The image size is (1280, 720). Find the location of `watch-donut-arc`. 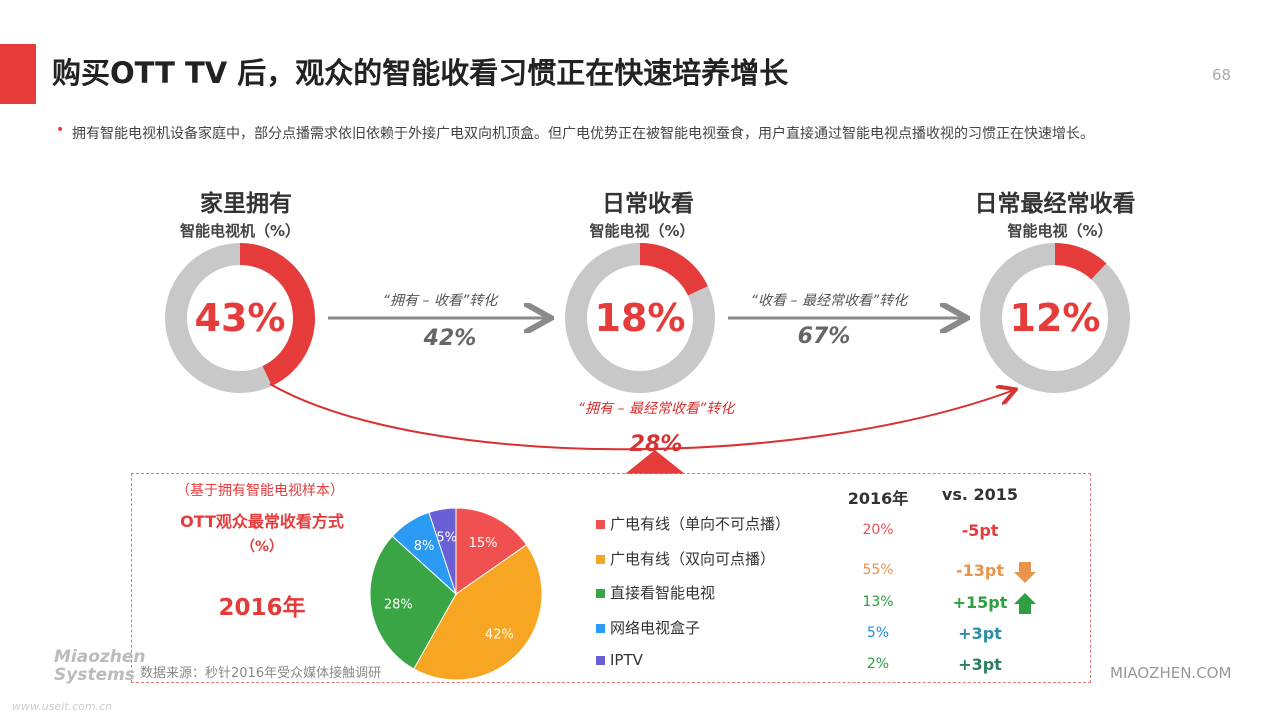

watch-donut-arc is located at coordinates (673, 269).